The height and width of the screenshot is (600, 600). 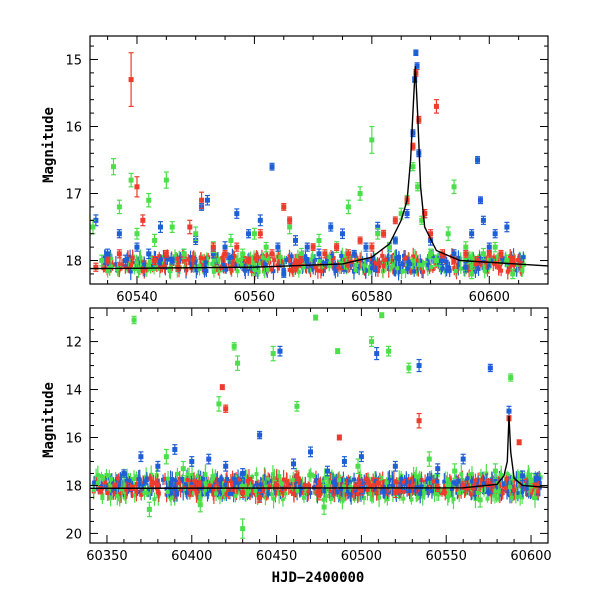 I want to click on top-x-tick-label: 60580, so click(x=371, y=297).